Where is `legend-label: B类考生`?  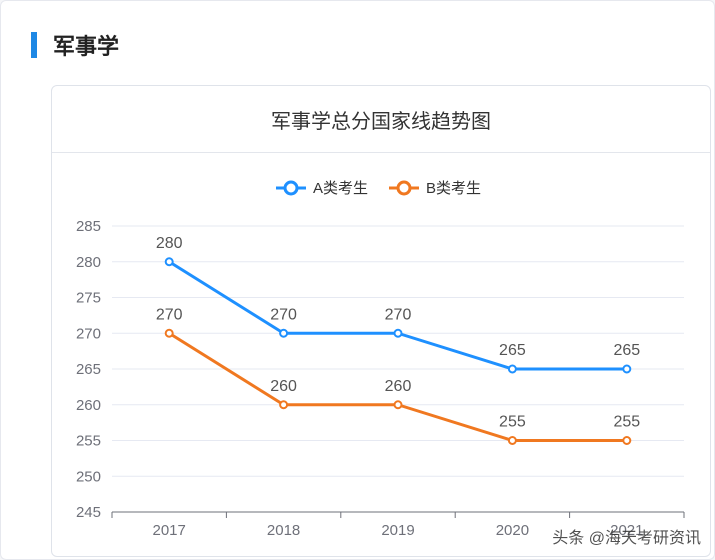 legend-label: B类考生 is located at coordinates (453, 188).